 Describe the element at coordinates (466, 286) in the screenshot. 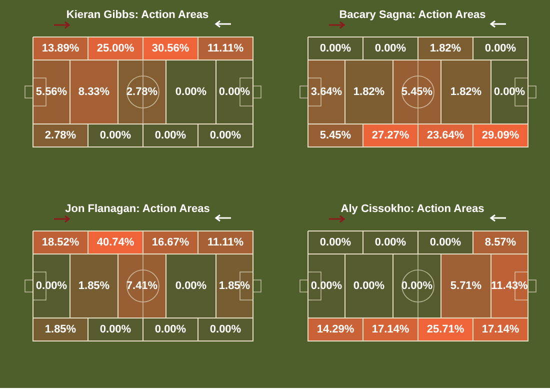

I see `data-label: 5.71%` at that location.